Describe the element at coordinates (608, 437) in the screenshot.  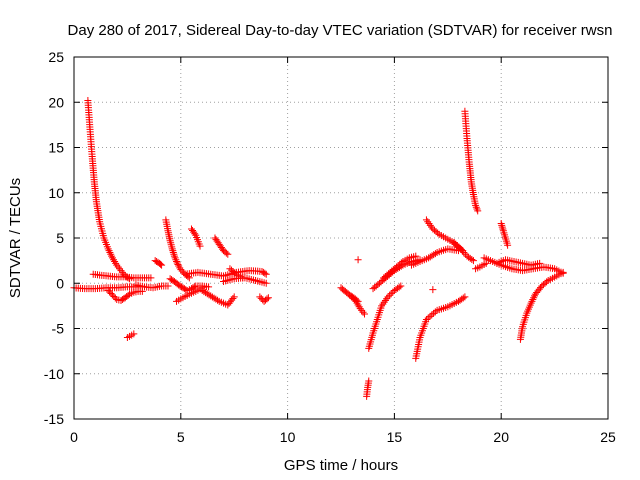
I see `x-tick-label: 25` at that location.